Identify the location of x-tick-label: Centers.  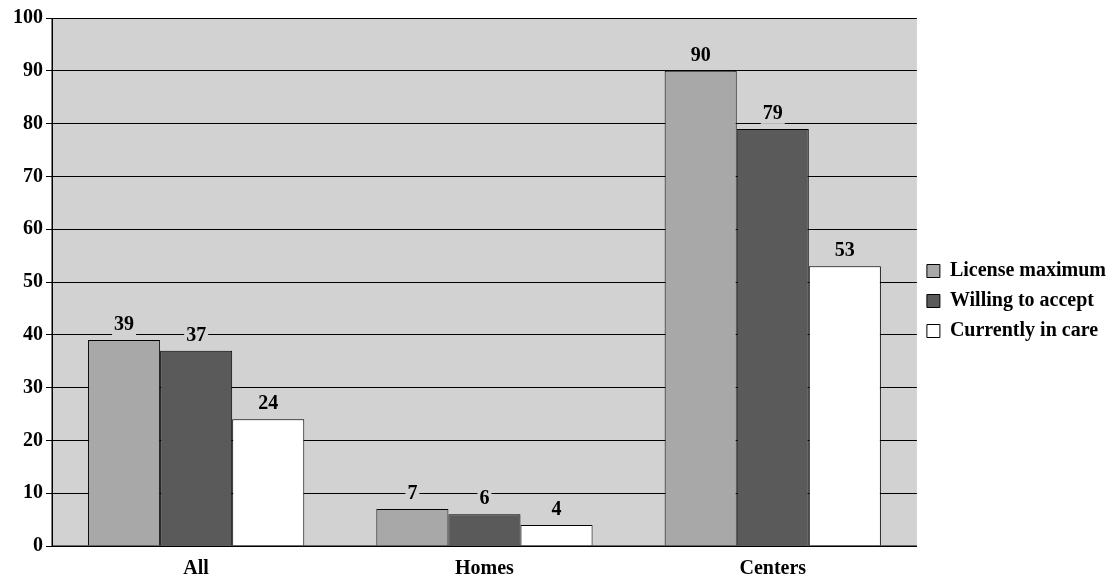
(773, 567).